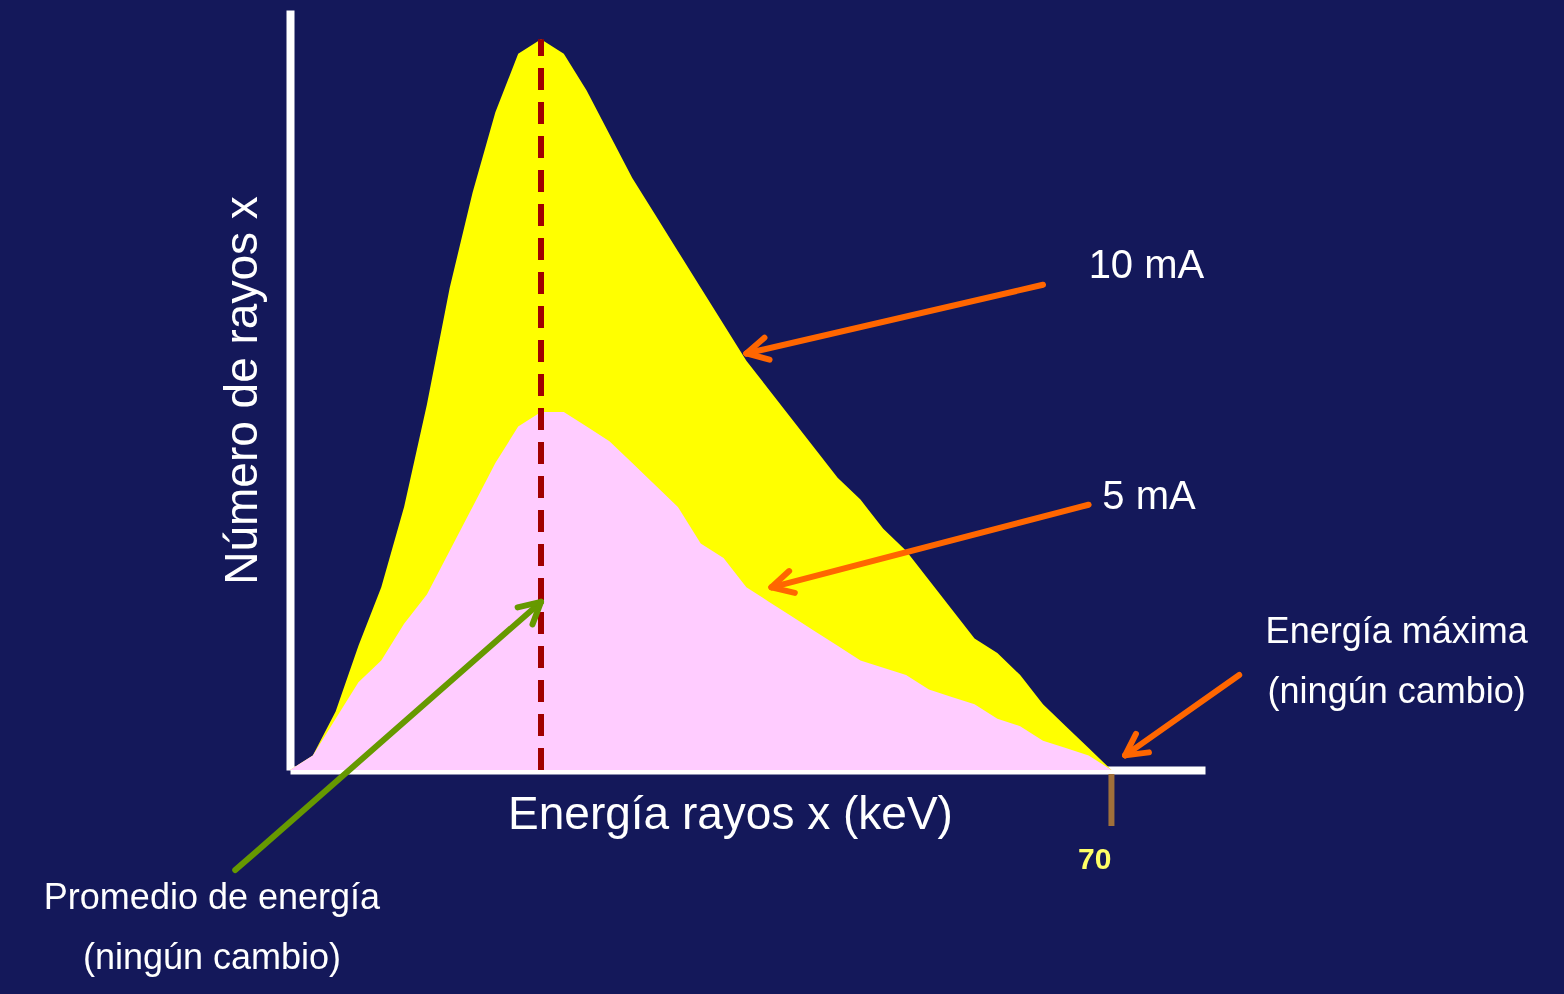 The height and width of the screenshot is (994, 1564). What do you see at coordinates (730, 812) in the screenshot?
I see `x-axis-title: Energía rayos x (keV)` at bounding box center [730, 812].